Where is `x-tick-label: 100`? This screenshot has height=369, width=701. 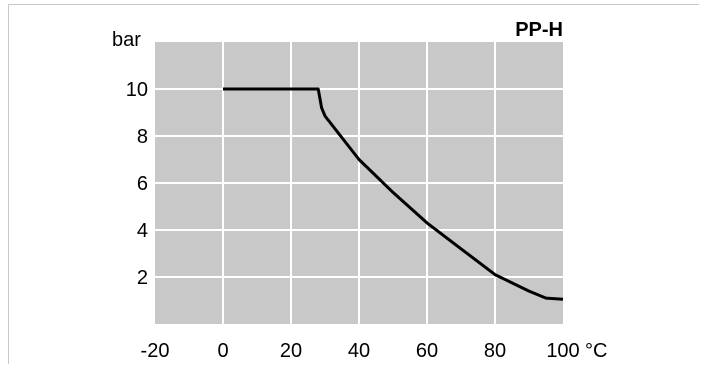
x-tick-label: 100 is located at coordinates (562, 351).